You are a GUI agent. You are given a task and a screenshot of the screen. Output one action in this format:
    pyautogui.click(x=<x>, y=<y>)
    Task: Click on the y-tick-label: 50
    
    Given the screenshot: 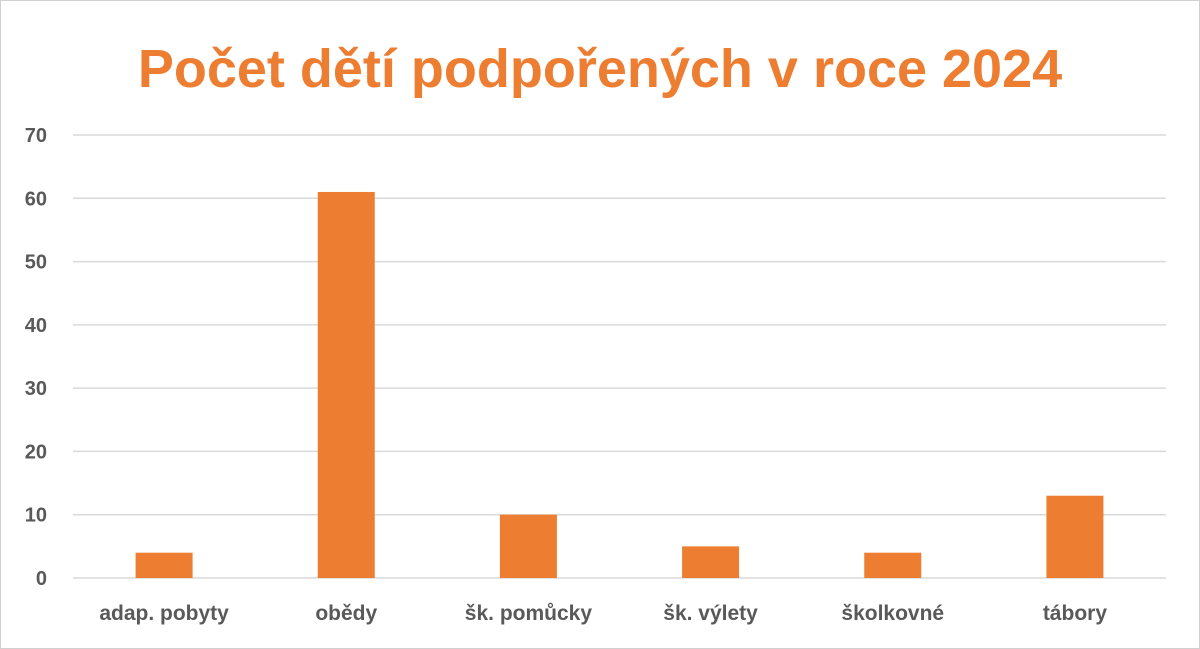 What is the action you would take?
    pyautogui.click(x=36, y=263)
    